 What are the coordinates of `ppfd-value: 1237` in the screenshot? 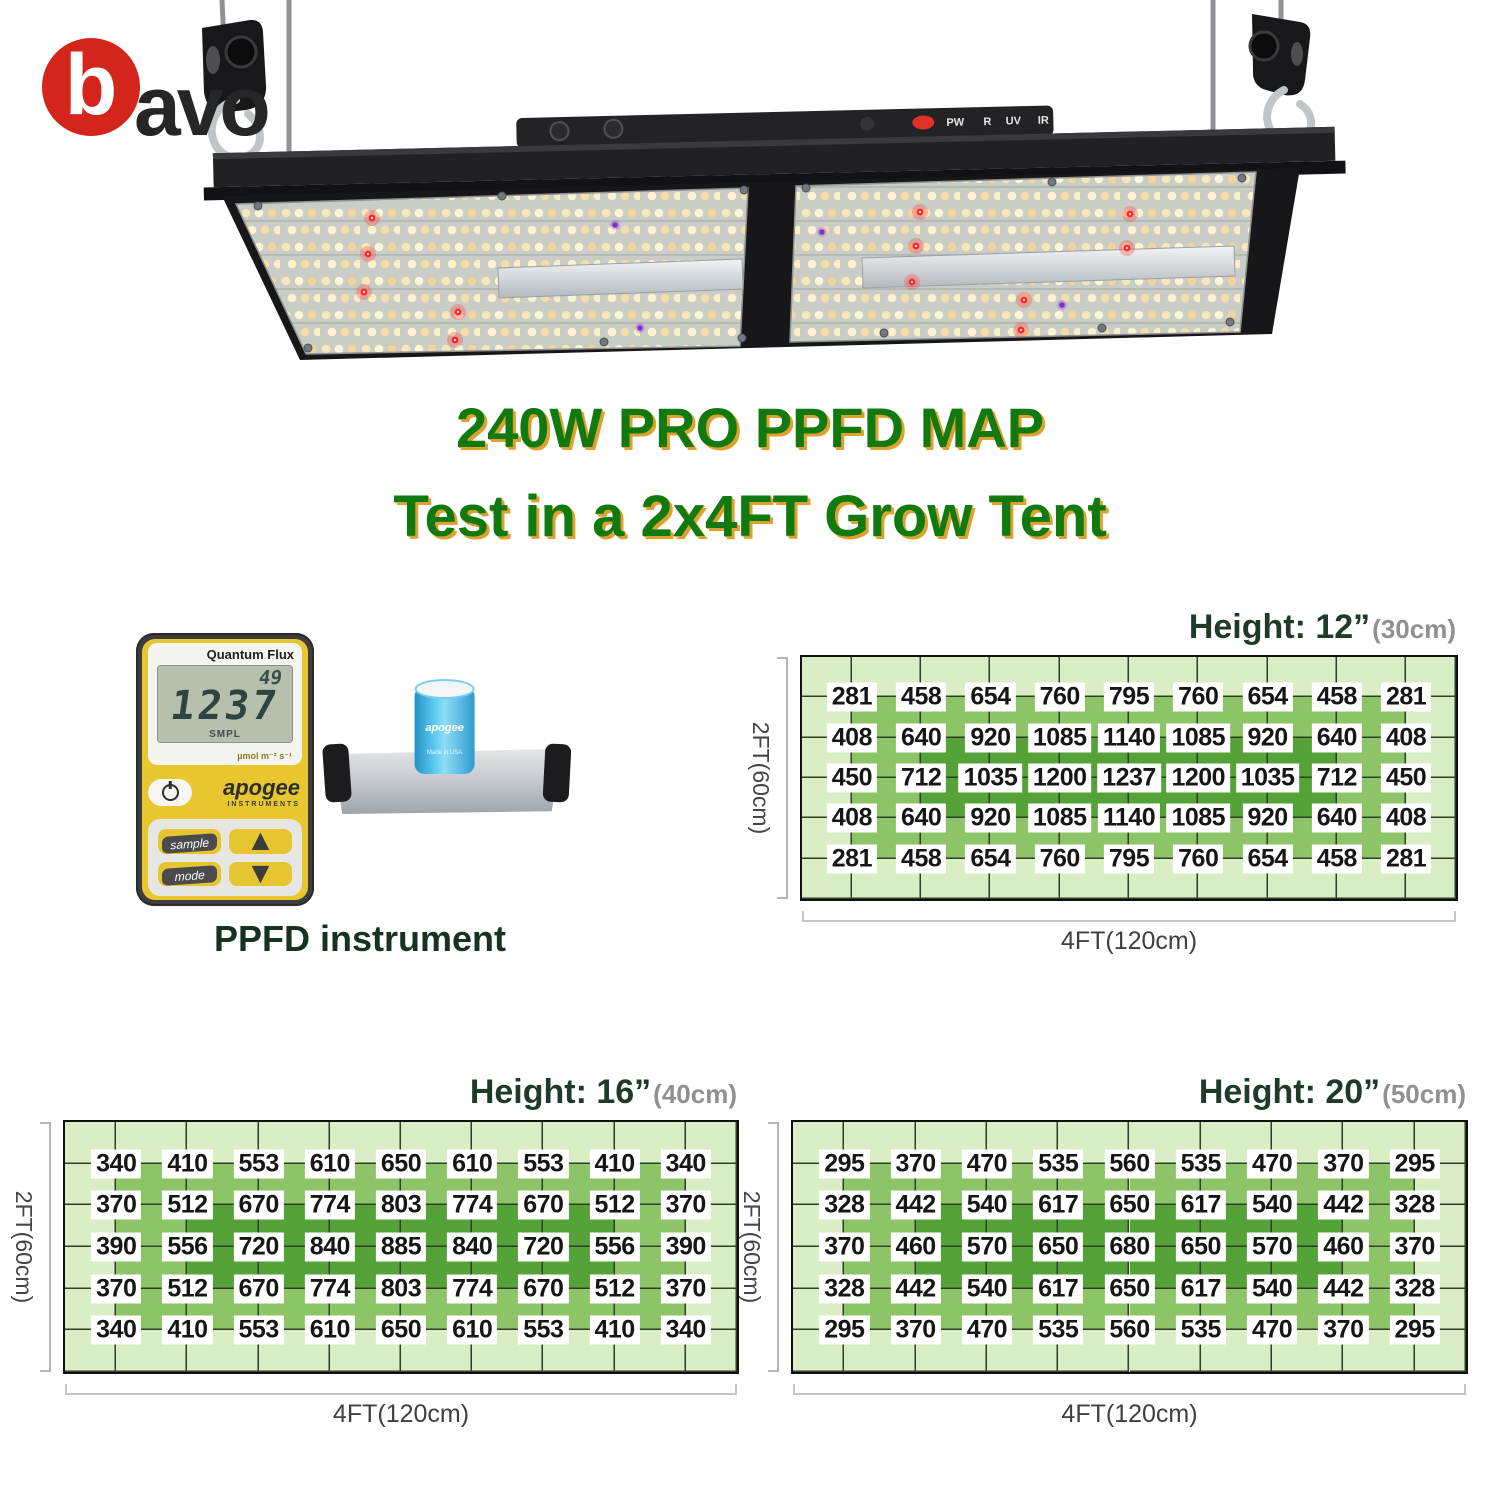 It's located at (1129, 778).